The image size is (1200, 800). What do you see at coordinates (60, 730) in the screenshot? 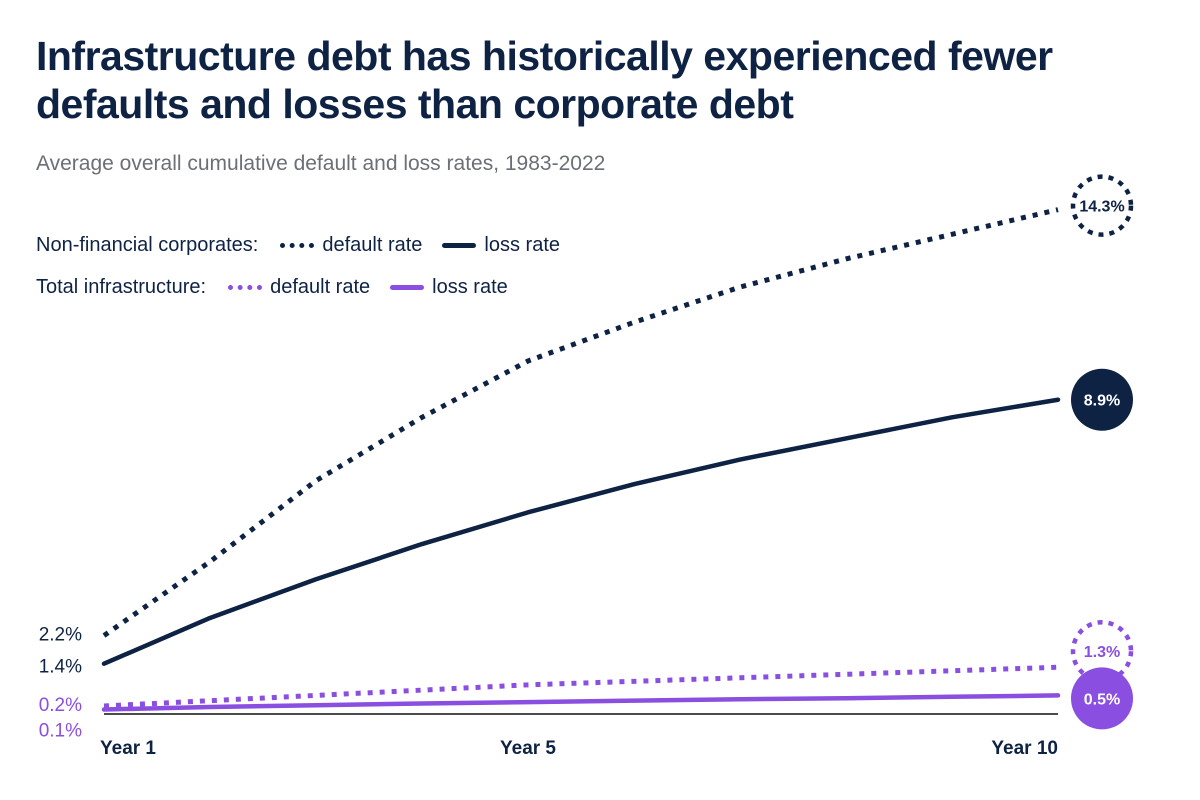
I see `start-value-label: 0.1%` at bounding box center [60, 730].